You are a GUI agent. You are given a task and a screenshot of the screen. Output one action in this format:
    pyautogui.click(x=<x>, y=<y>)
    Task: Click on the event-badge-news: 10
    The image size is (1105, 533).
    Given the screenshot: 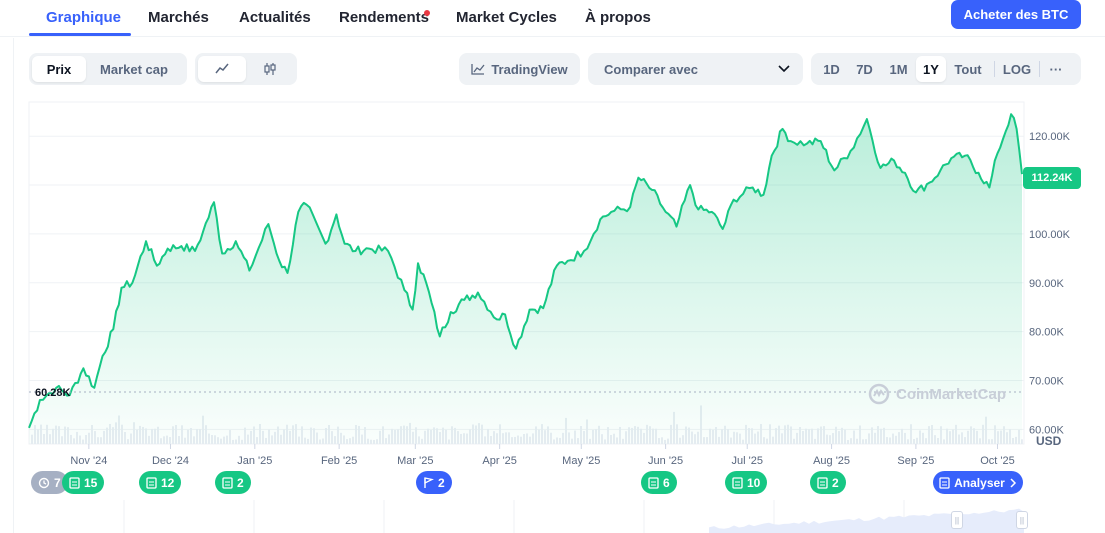 What is the action you would take?
    pyautogui.click(x=746, y=482)
    